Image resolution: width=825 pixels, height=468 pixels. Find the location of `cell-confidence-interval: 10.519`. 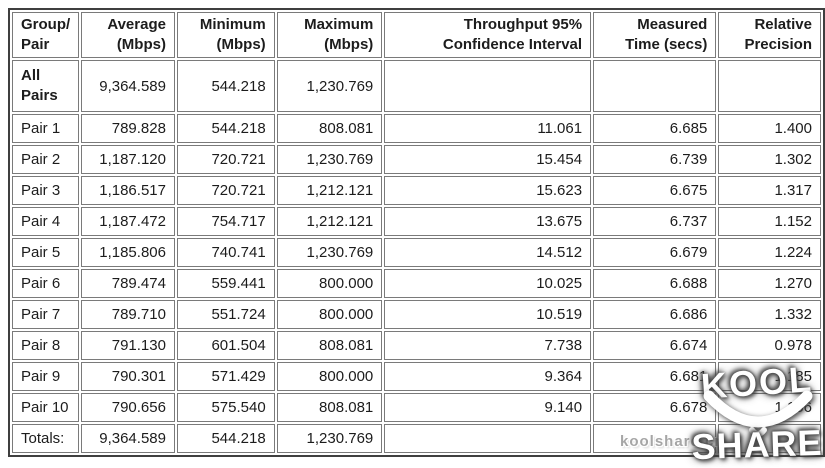

cell-confidence-interval: 10.519 is located at coordinates (488, 314).